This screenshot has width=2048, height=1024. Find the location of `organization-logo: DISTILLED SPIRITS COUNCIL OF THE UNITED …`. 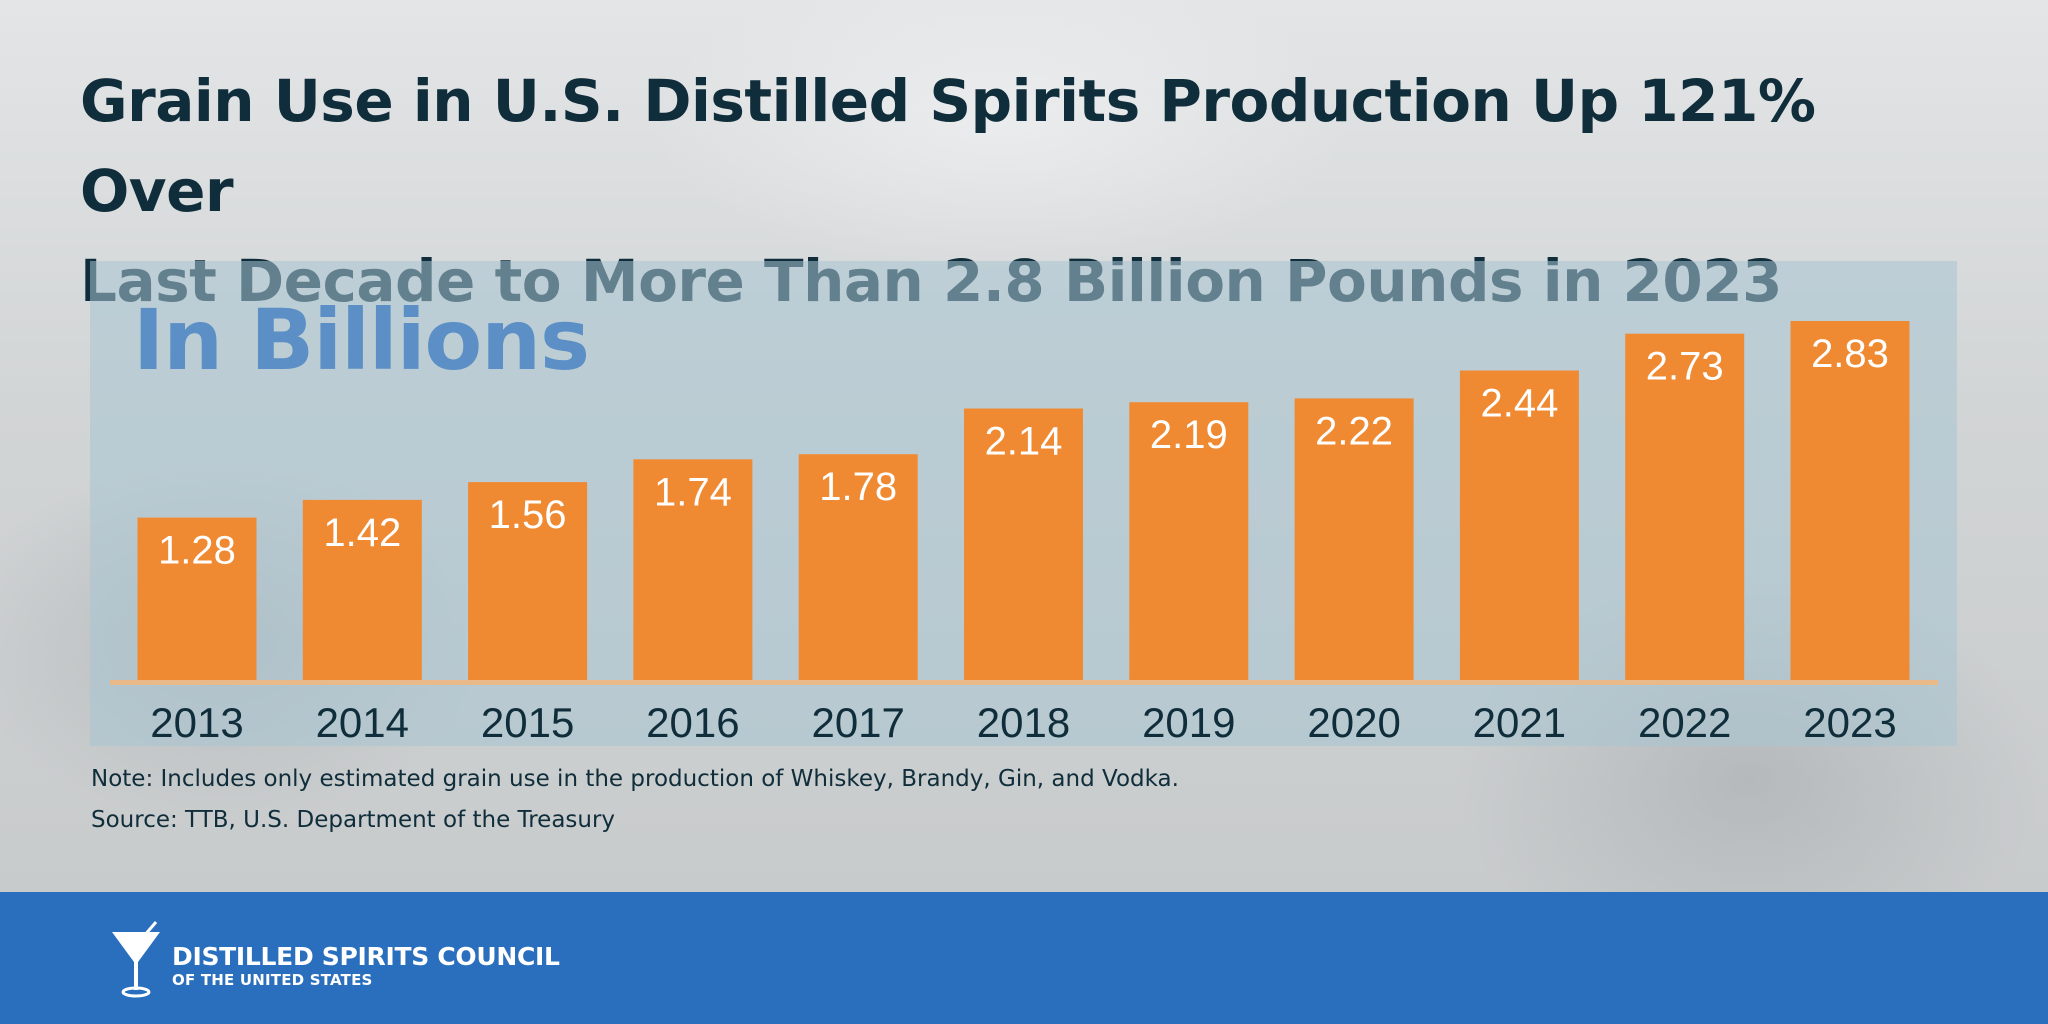

organization-logo: DISTILLED SPIRITS COUNCIL OF THE UNITED … is located at coordinates (366, 966).